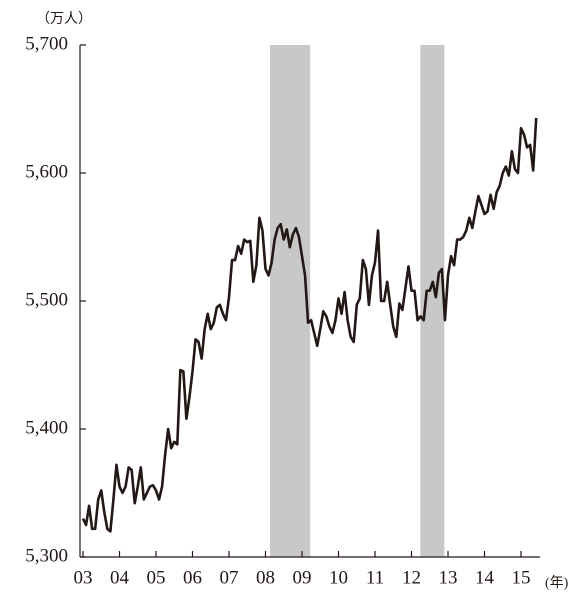 Image resolution: width=578 pixels, height=597 pixels. I want to click on x-tick-label: 07, so click(229, 577).